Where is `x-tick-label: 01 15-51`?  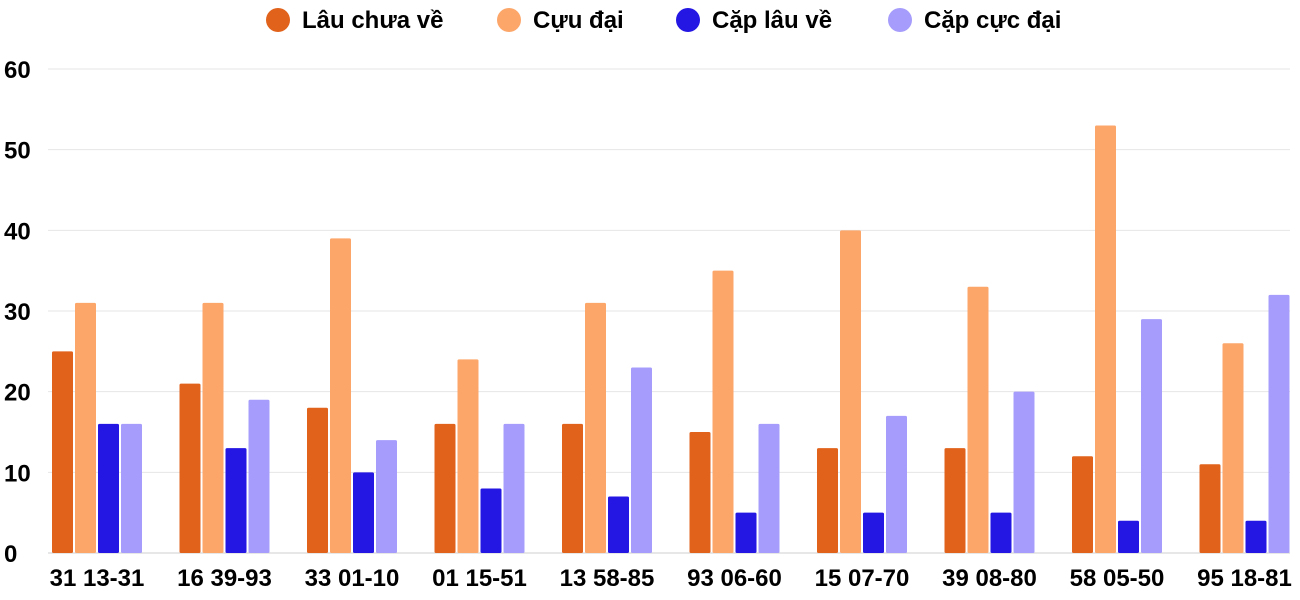
x-tick-label: 01 15-51 is located at coordinates (479, 578).